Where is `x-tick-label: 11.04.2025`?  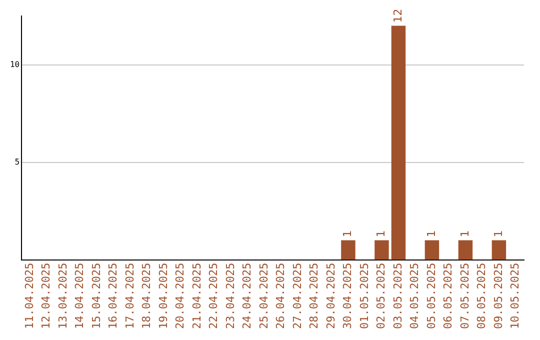
x-tick-label: 11.04.2025 is located at coordinates (29, 296).